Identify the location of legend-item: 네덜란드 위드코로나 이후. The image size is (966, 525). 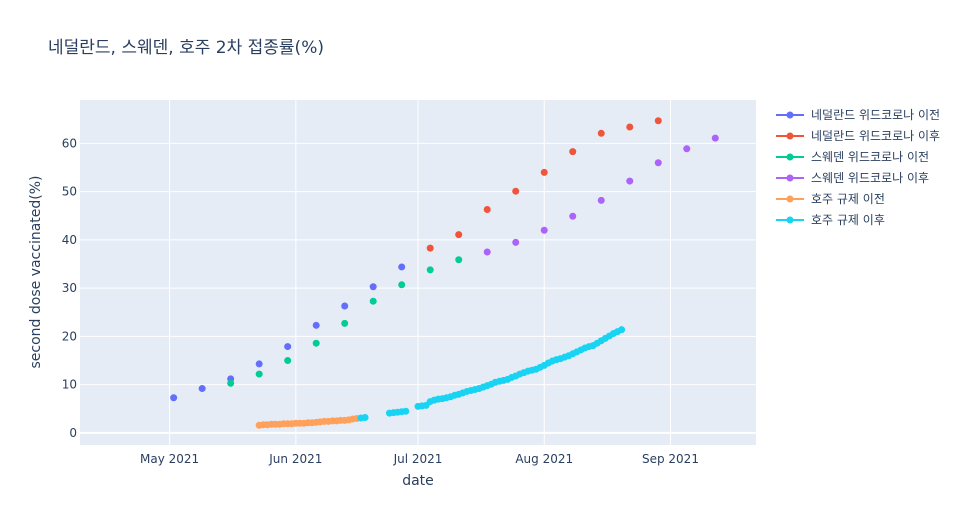
(858, 136).